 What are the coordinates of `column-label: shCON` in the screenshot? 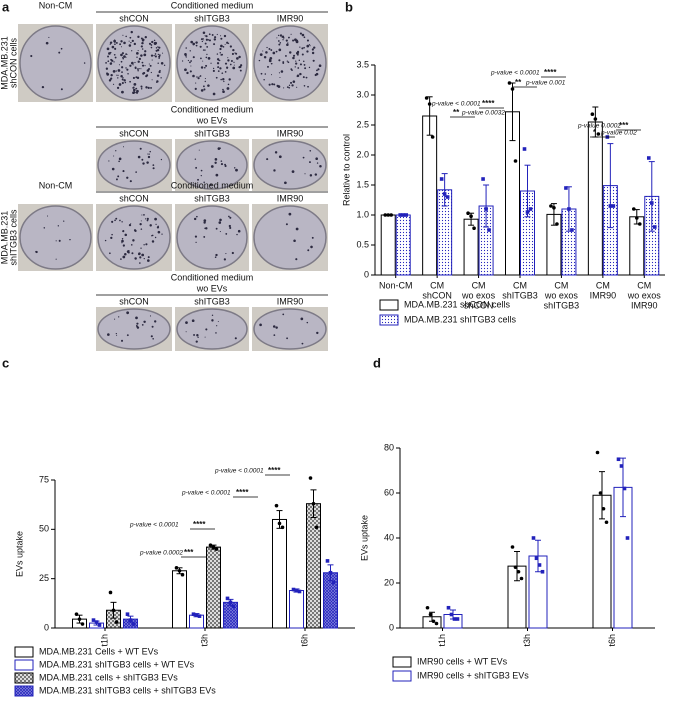 It's located at (134, 301).